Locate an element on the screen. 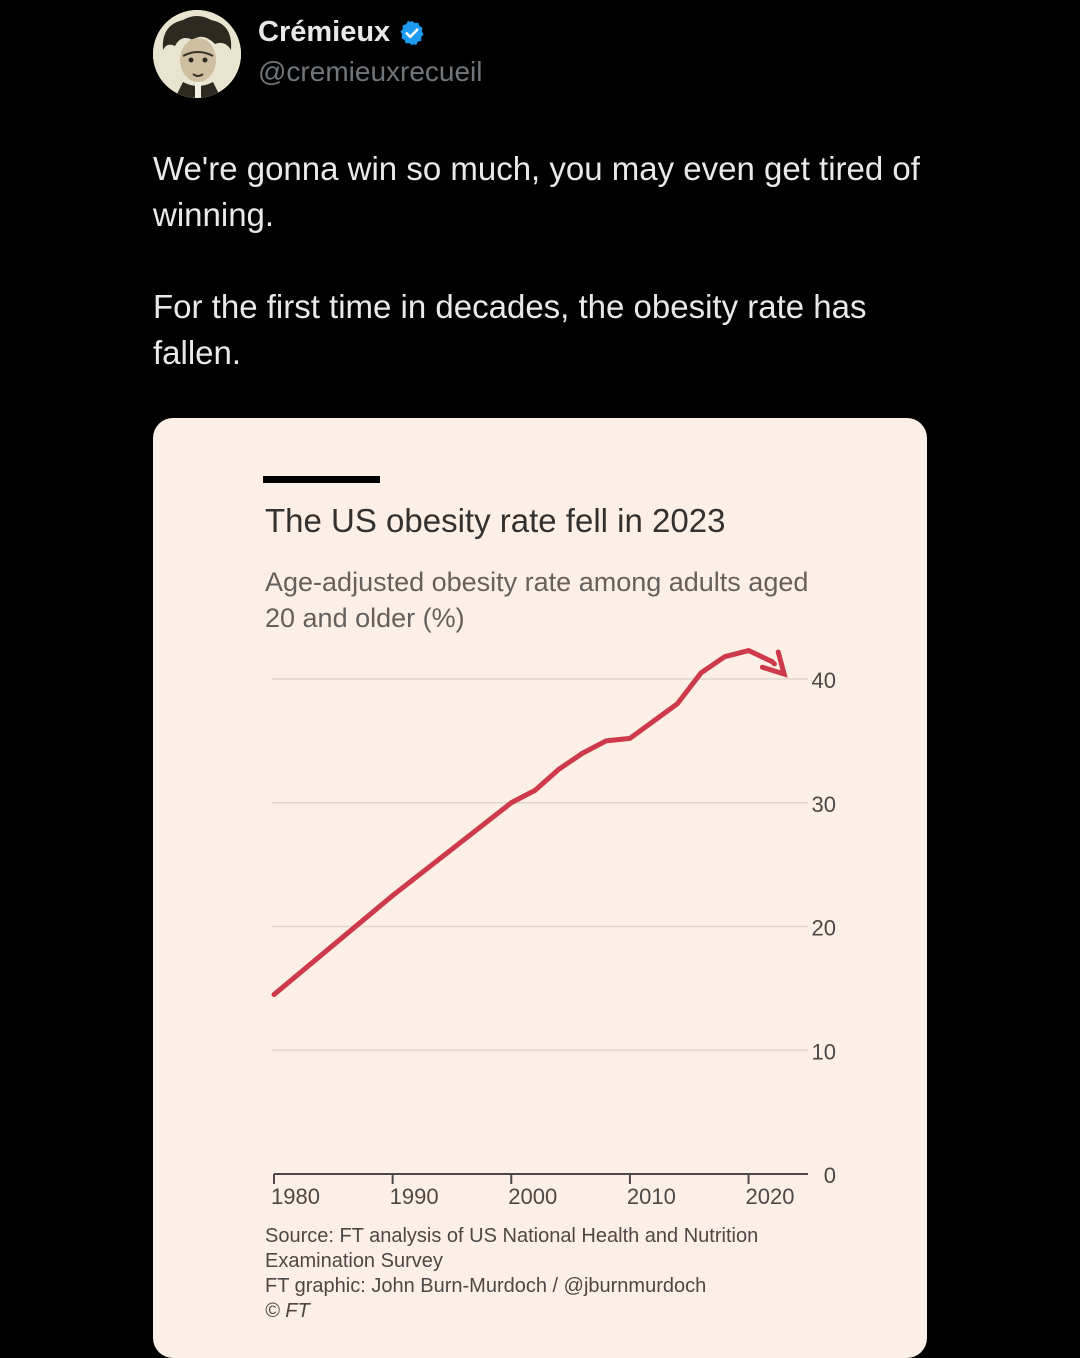 The height and width of the screenshot is (1358, 1080). y-tick-label-0: 0 is located at coordinates (830, 1175).